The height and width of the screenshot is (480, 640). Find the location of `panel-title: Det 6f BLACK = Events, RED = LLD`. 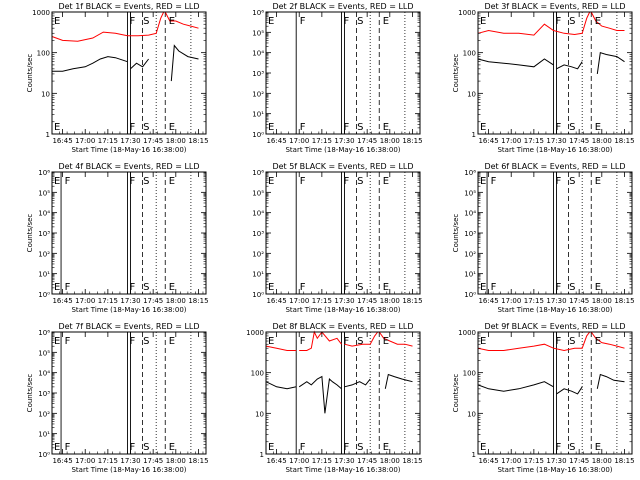

panel-title: Det 6f BLACK = Events, RED = LLD is located at coordinates (554, 166).